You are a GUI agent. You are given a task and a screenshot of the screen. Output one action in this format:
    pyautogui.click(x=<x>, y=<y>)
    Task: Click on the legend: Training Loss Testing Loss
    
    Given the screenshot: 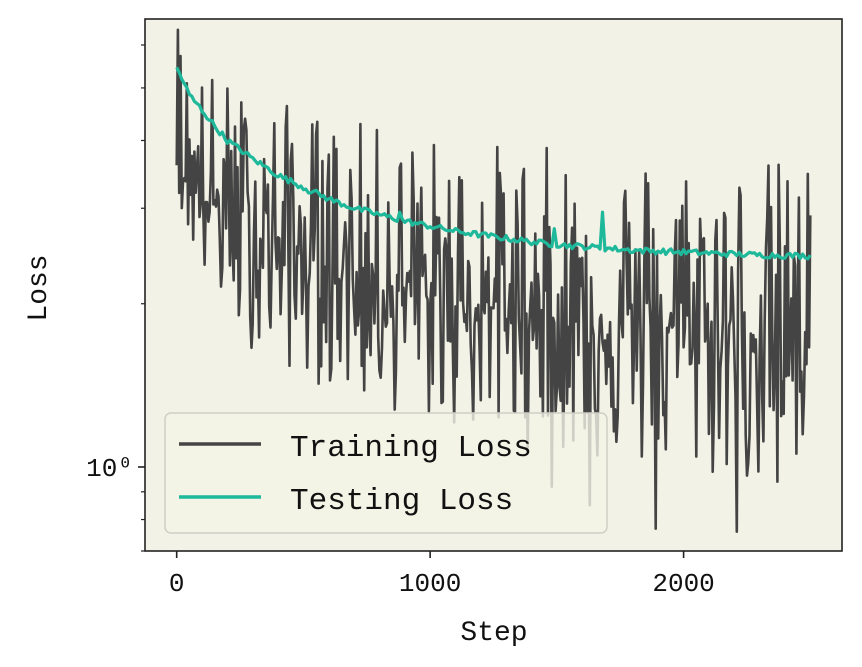 What is the action you would take?
    pyautogui.click(x=386, y=473)
    